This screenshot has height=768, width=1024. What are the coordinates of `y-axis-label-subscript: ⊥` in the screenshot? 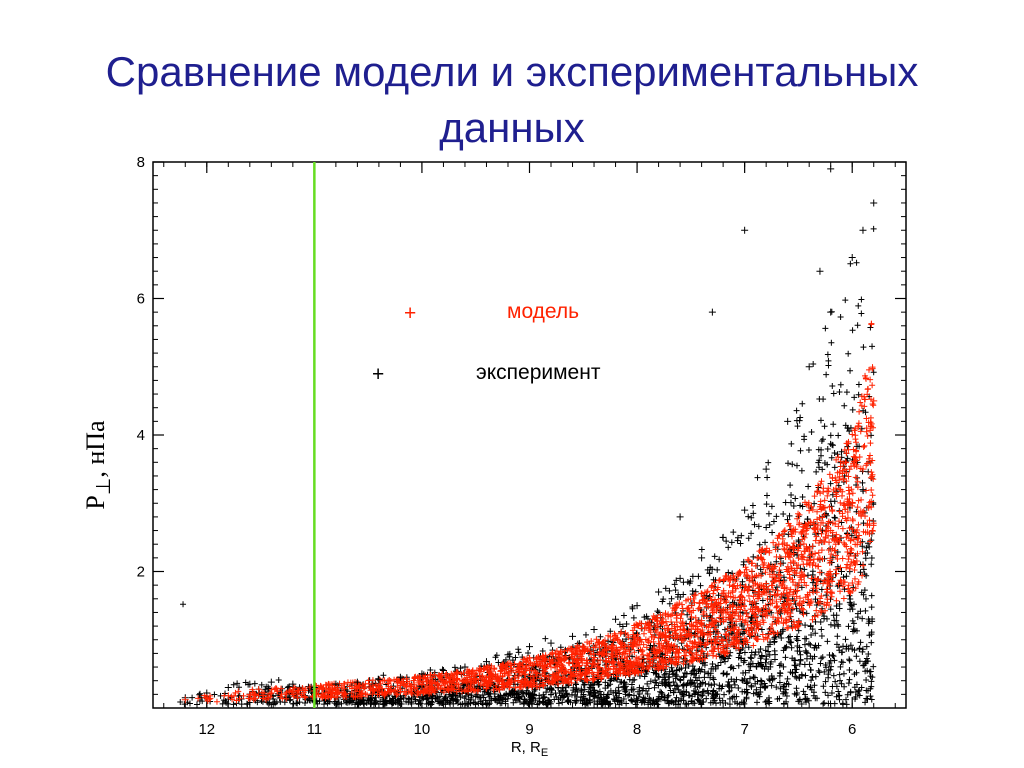 It's located at (104, 486).